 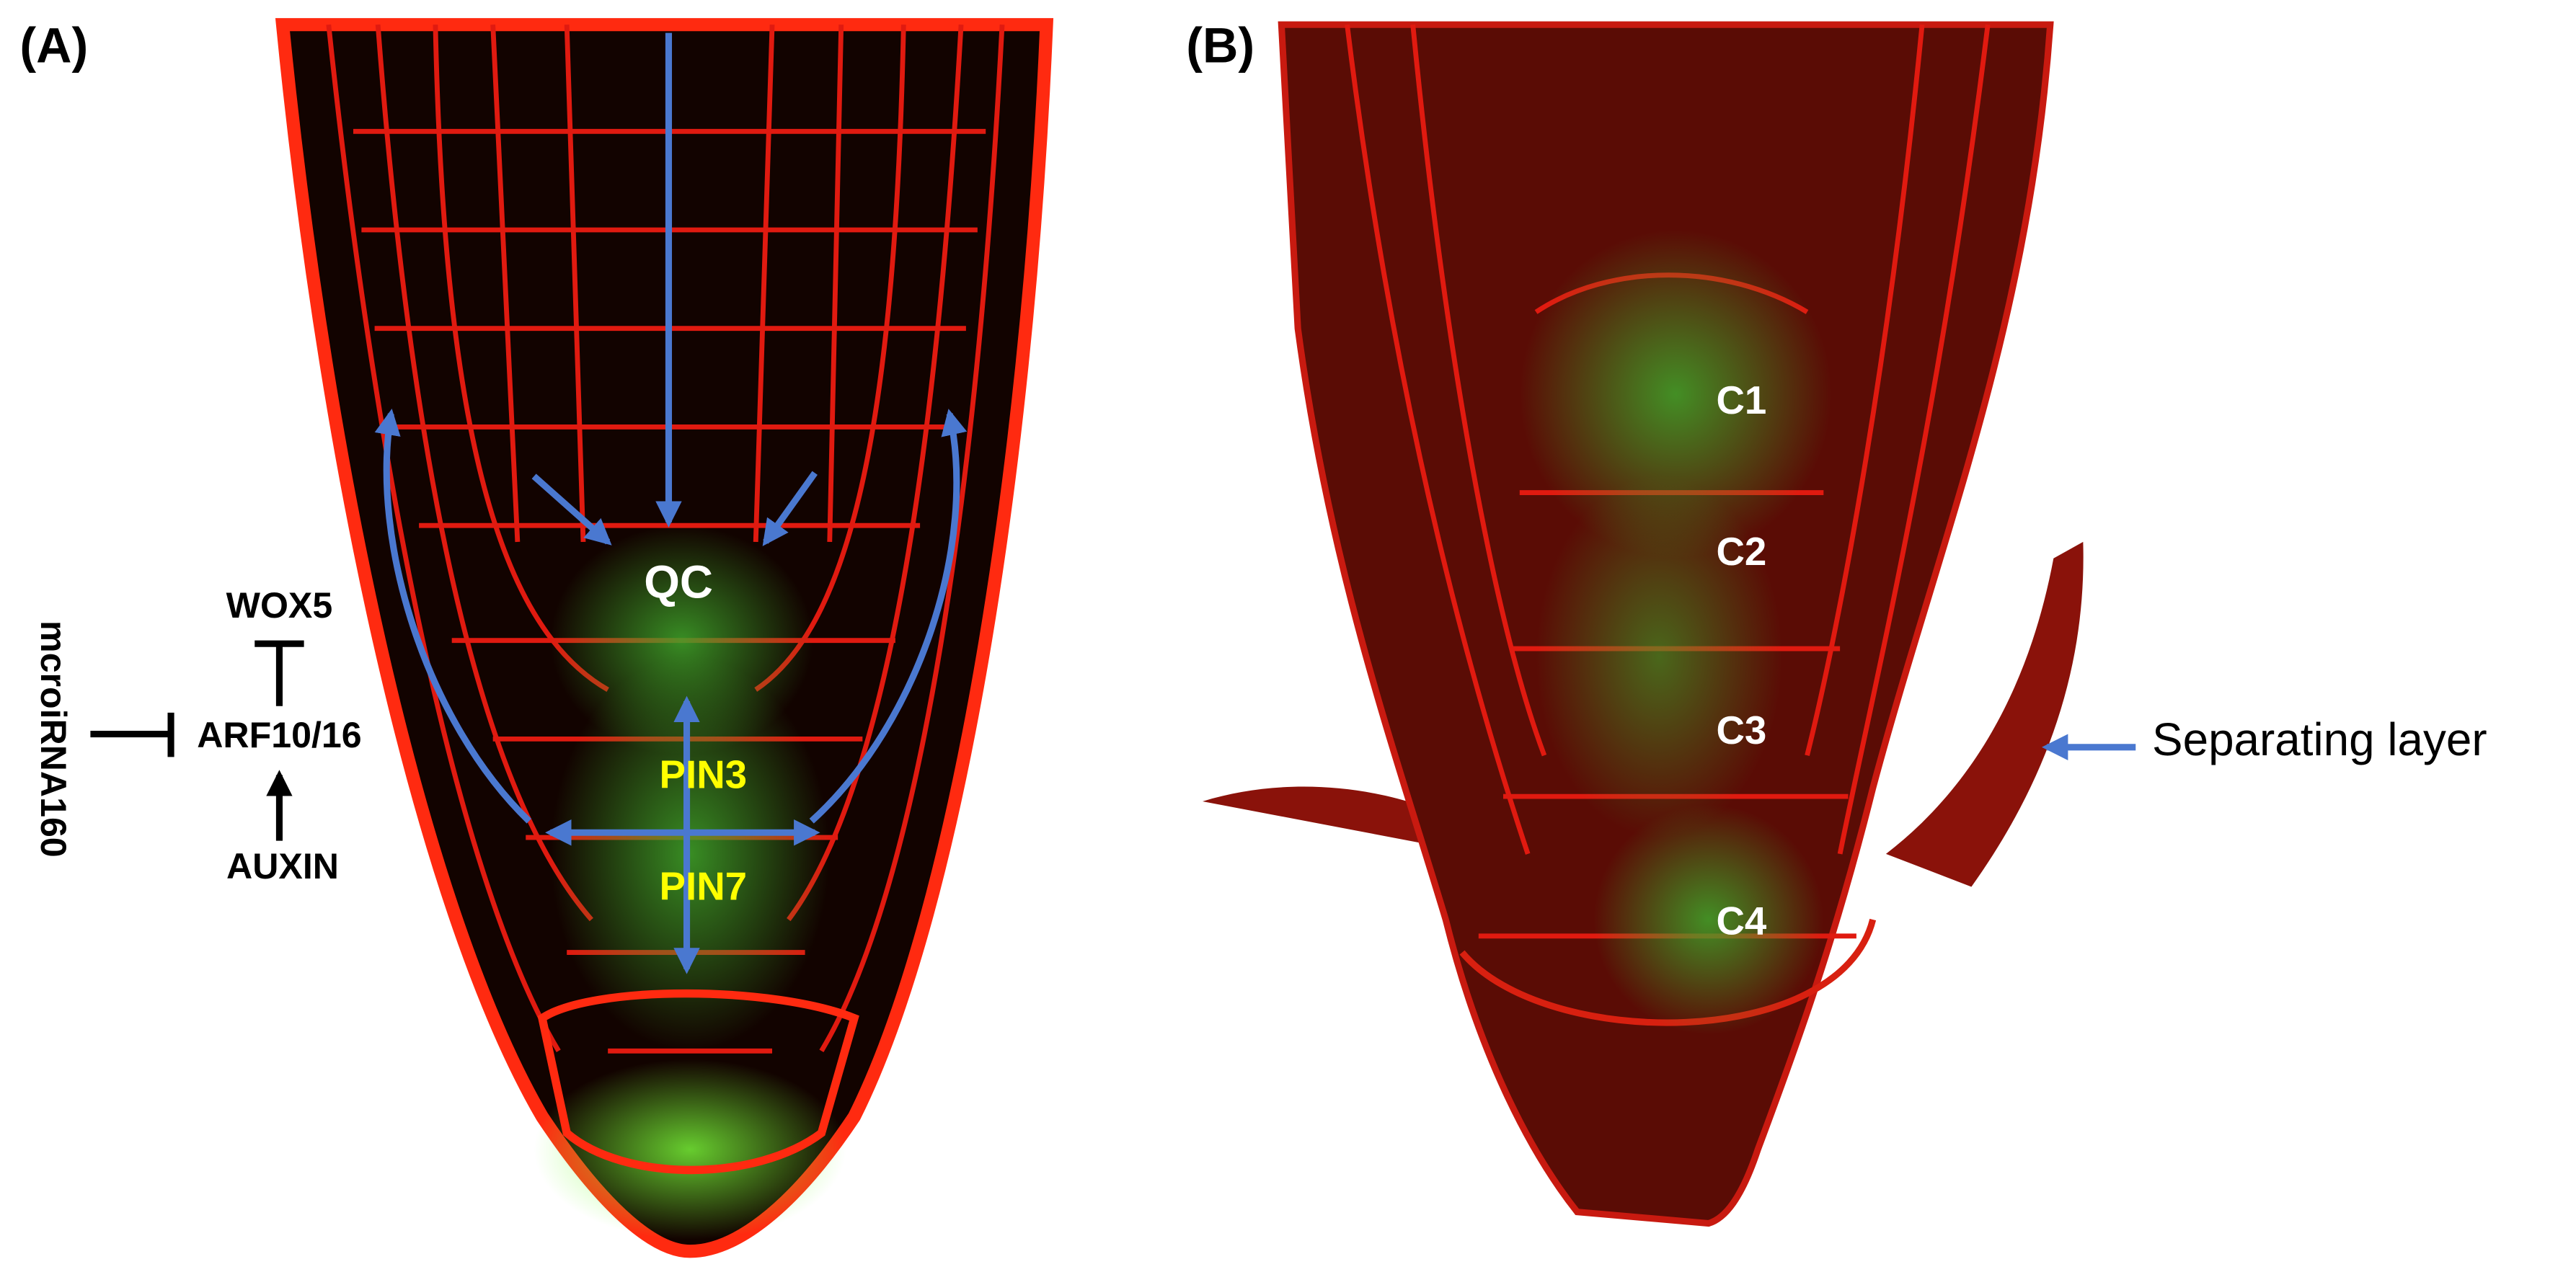 I want to click on pin3-label: PIN3, so click(x=704, y=774).